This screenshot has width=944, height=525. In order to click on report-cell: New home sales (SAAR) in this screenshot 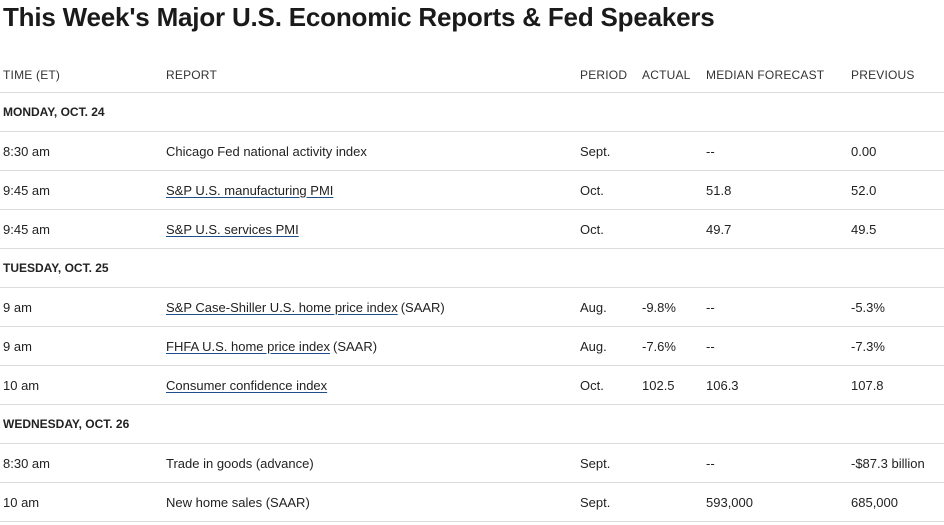, I will do `click(238, 502)`.